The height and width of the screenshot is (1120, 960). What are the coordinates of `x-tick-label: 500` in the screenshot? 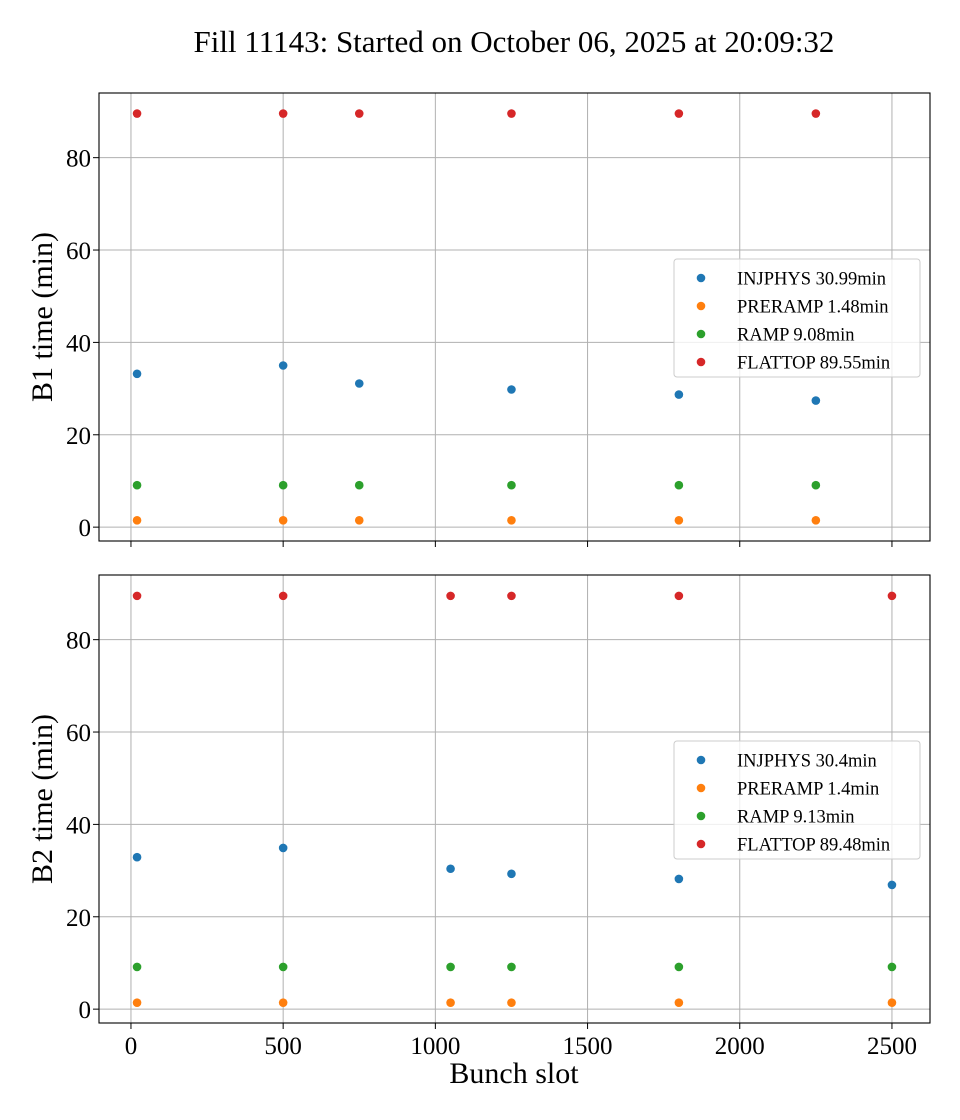 It's located at (283, 1046).